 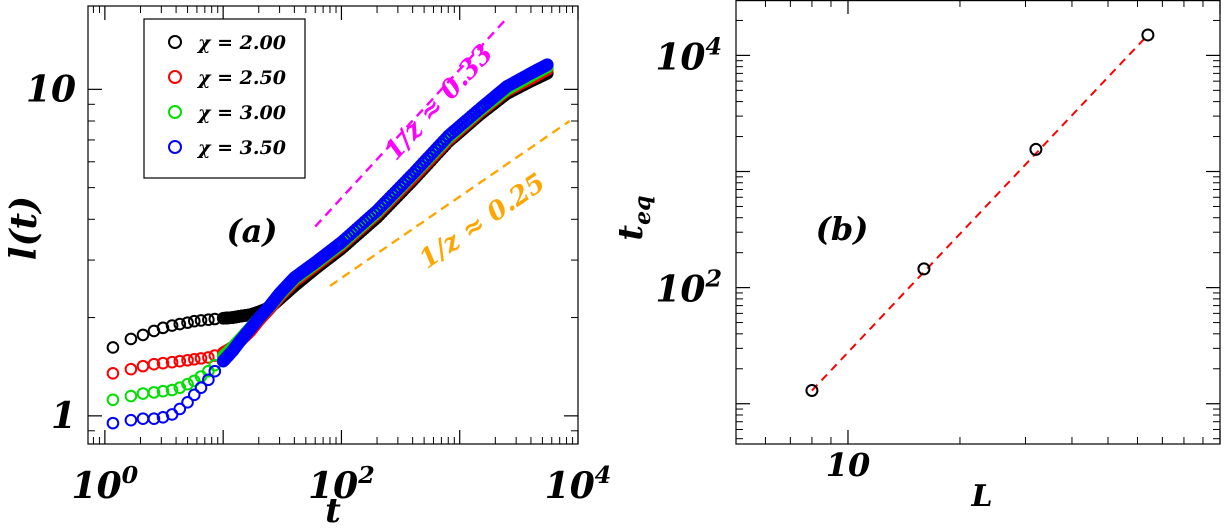 I want to click on panel-a-slope-annotation: 1/z ≈ 0.25, so click(x=482, y=221).